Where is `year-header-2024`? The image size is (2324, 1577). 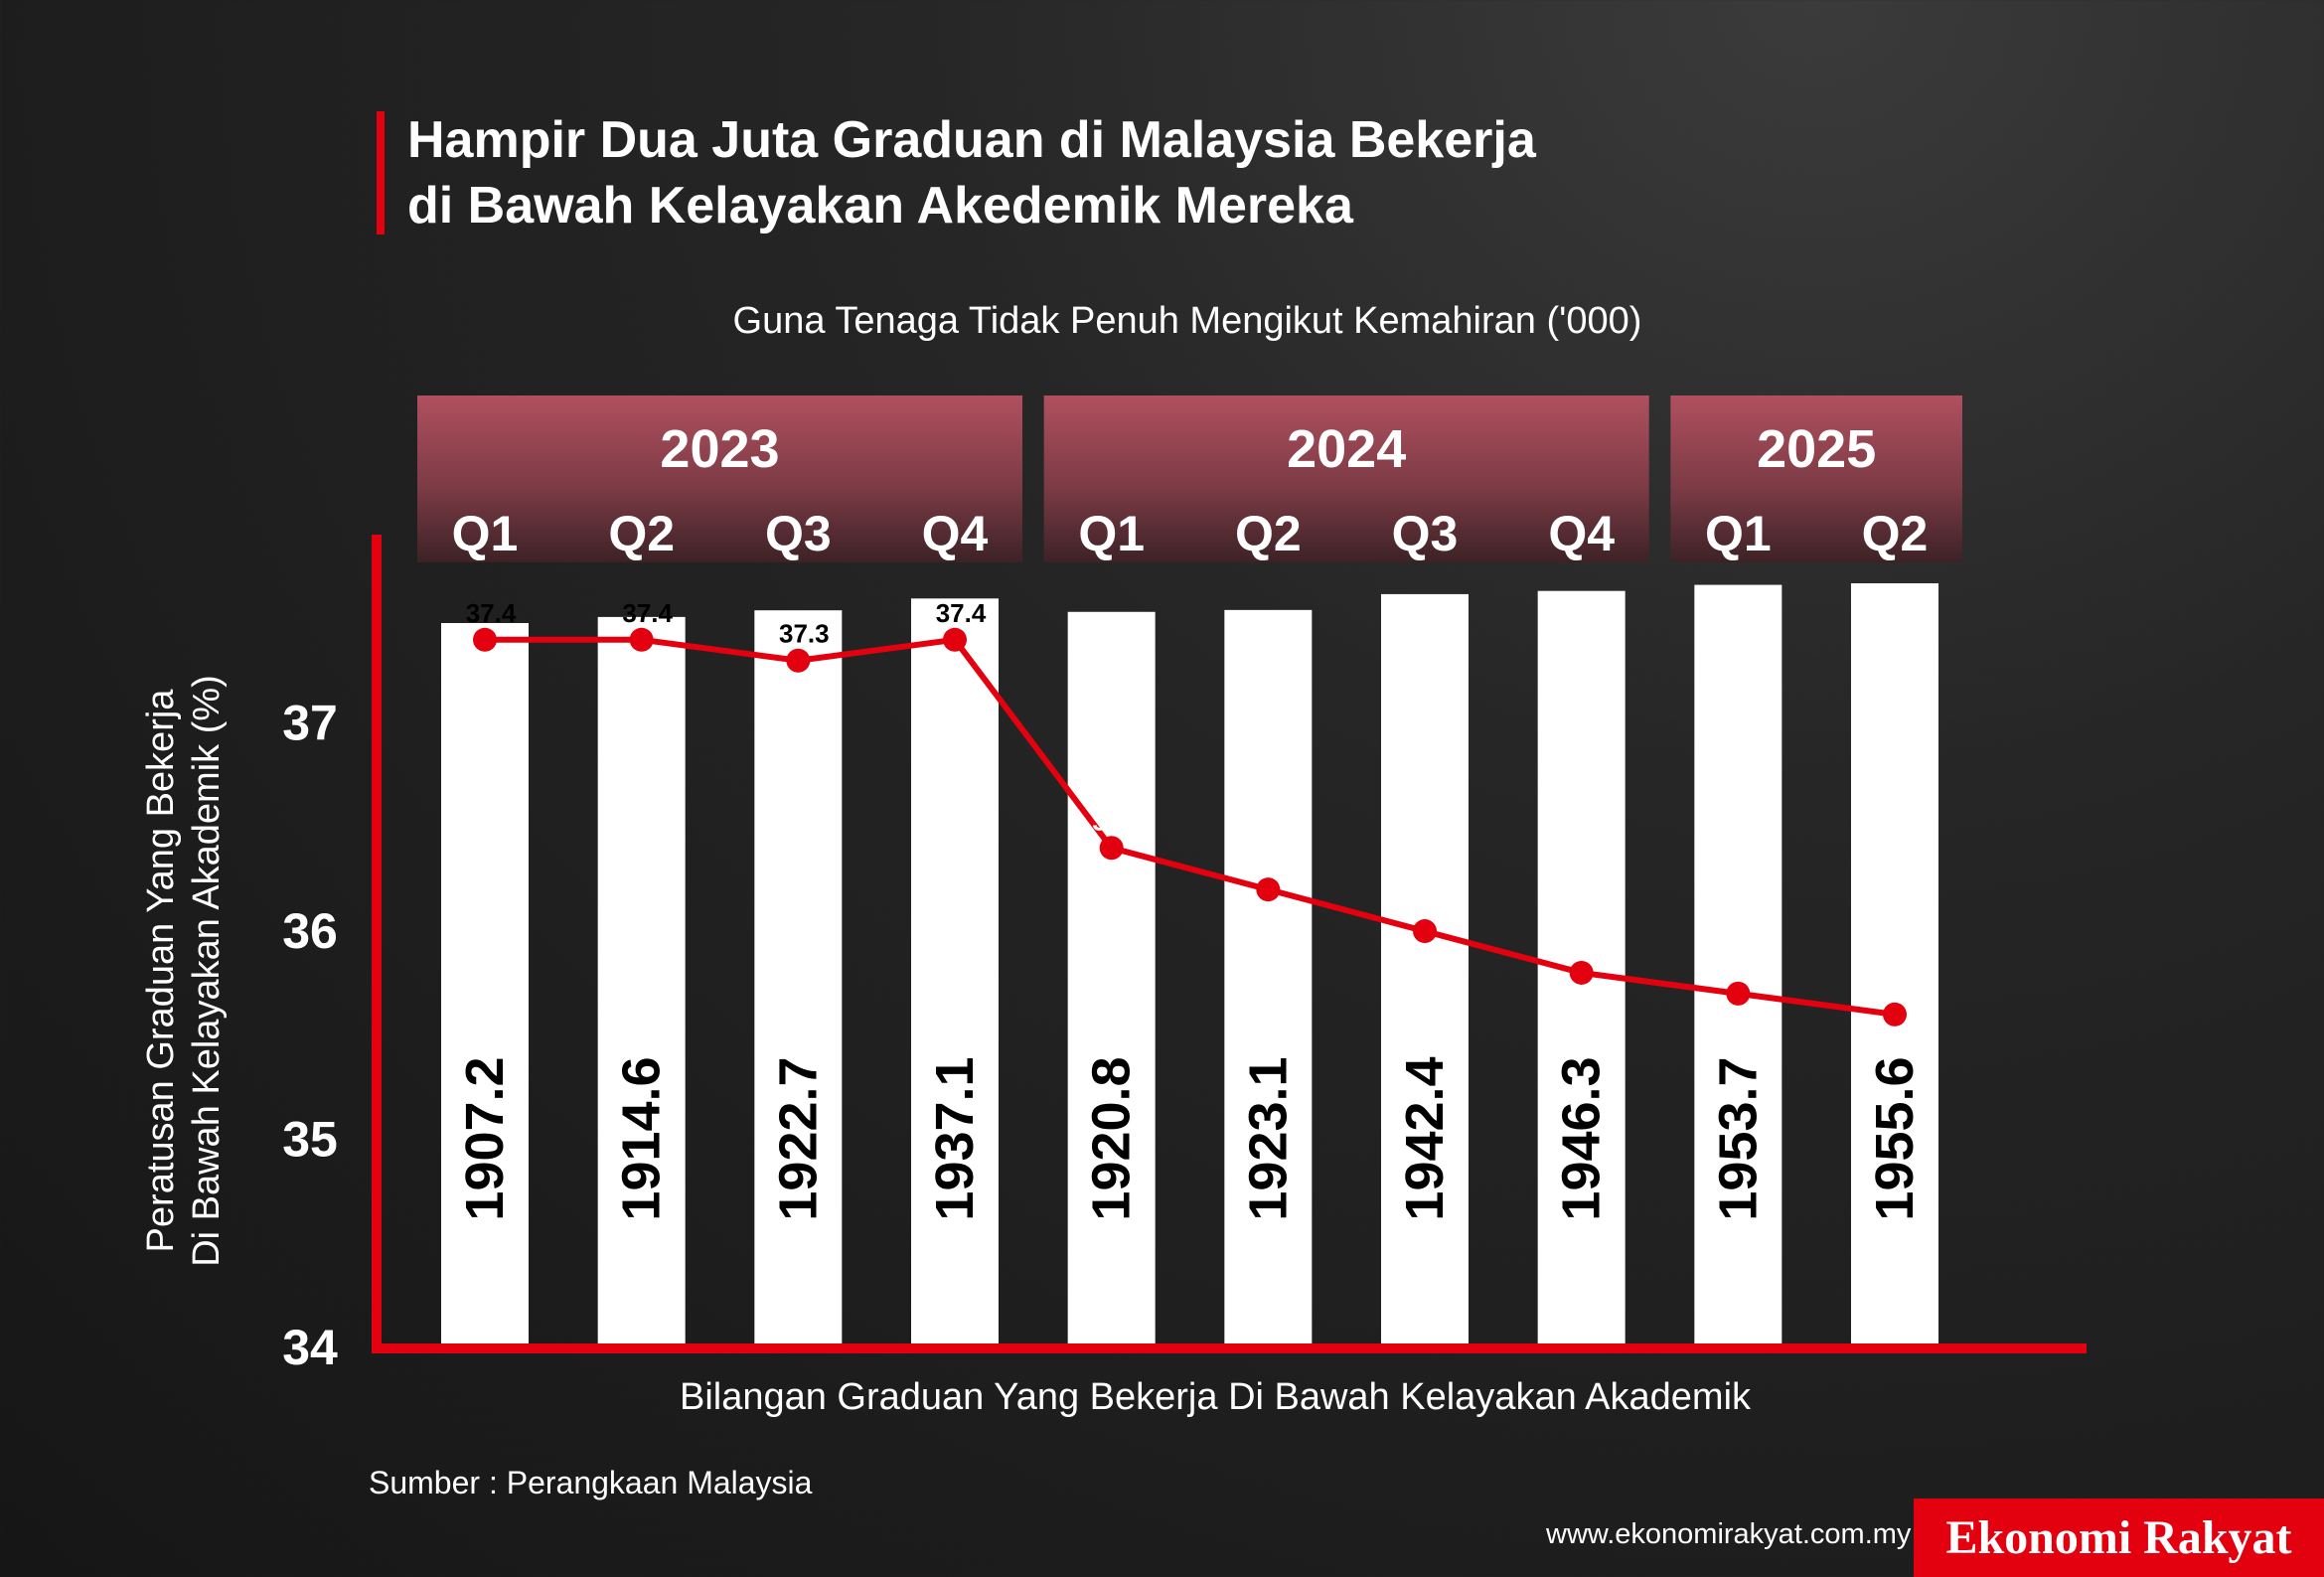 year-header-2024 is located at coordinates (1346, 479).